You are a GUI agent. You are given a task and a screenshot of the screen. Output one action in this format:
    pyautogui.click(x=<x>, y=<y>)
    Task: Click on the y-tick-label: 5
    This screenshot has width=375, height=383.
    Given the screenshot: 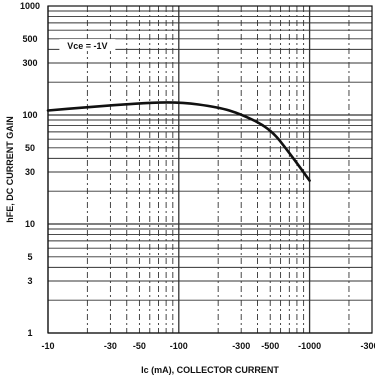 What is the action you would take?
    pyautogui.click(x=29, y=257)
    